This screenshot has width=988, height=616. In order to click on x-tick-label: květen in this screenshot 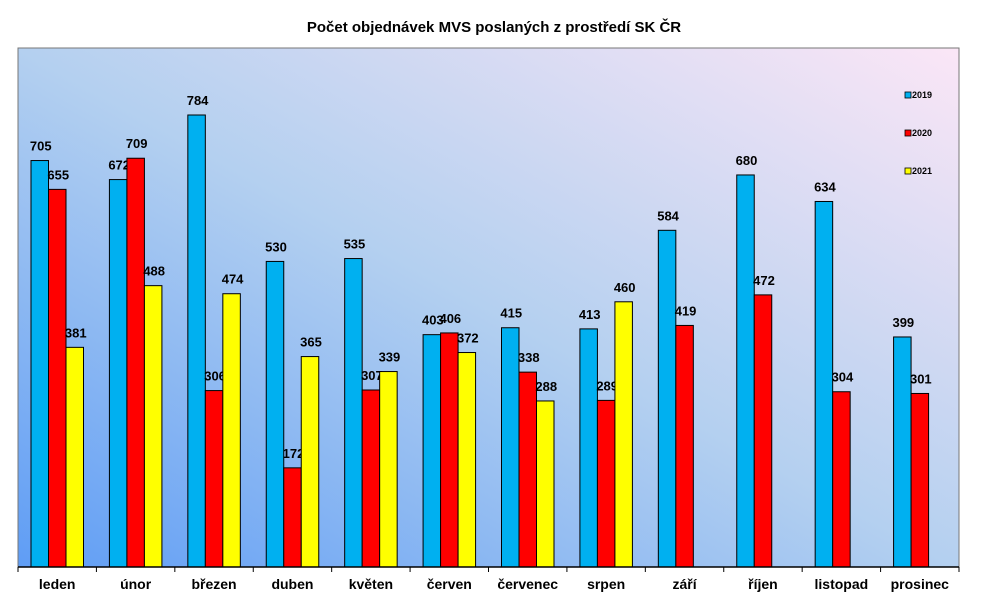, I will do `click(371, 584)`.